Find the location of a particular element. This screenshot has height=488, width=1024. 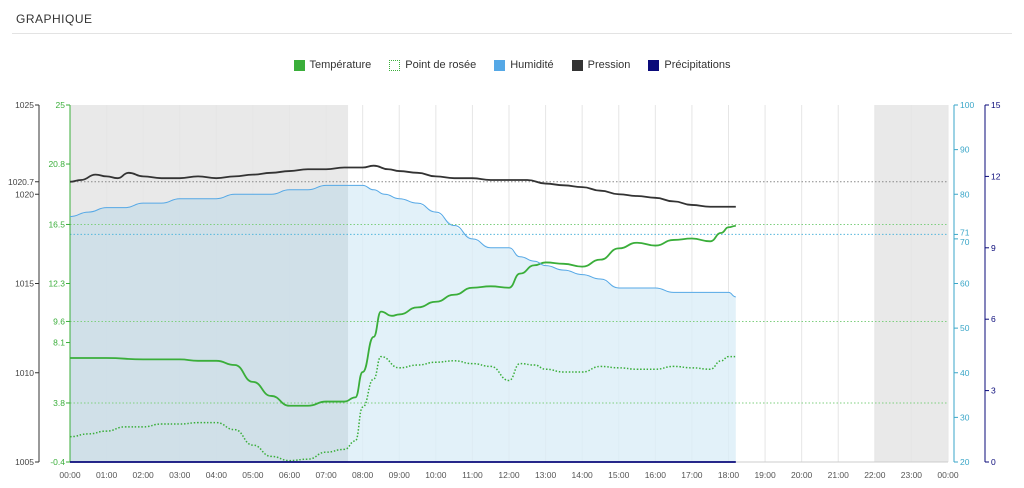

precipitation-tick-label: 3 is located at coordinates (993, 391).